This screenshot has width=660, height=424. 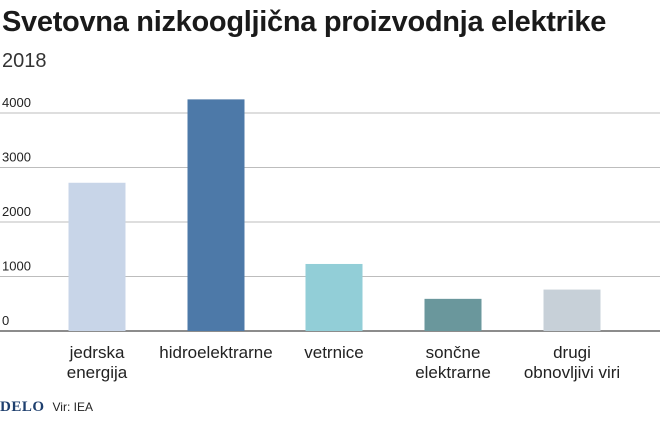 I want to click on y-tick-label-2000: 2000, so click(x=16, y=211).